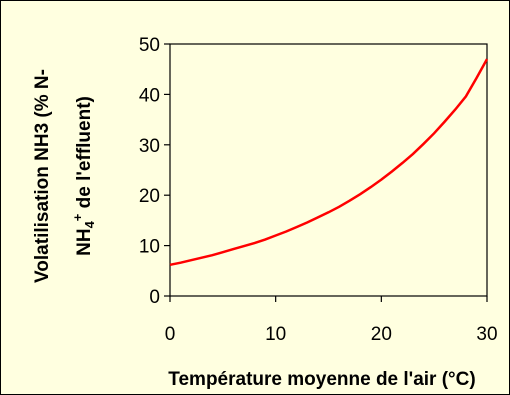 Image resolution: width=510 pixels, height=395 pixels. I want to click on y-axis-title-line1: Volatilisation NH3 (% N-, so click(42, 176).